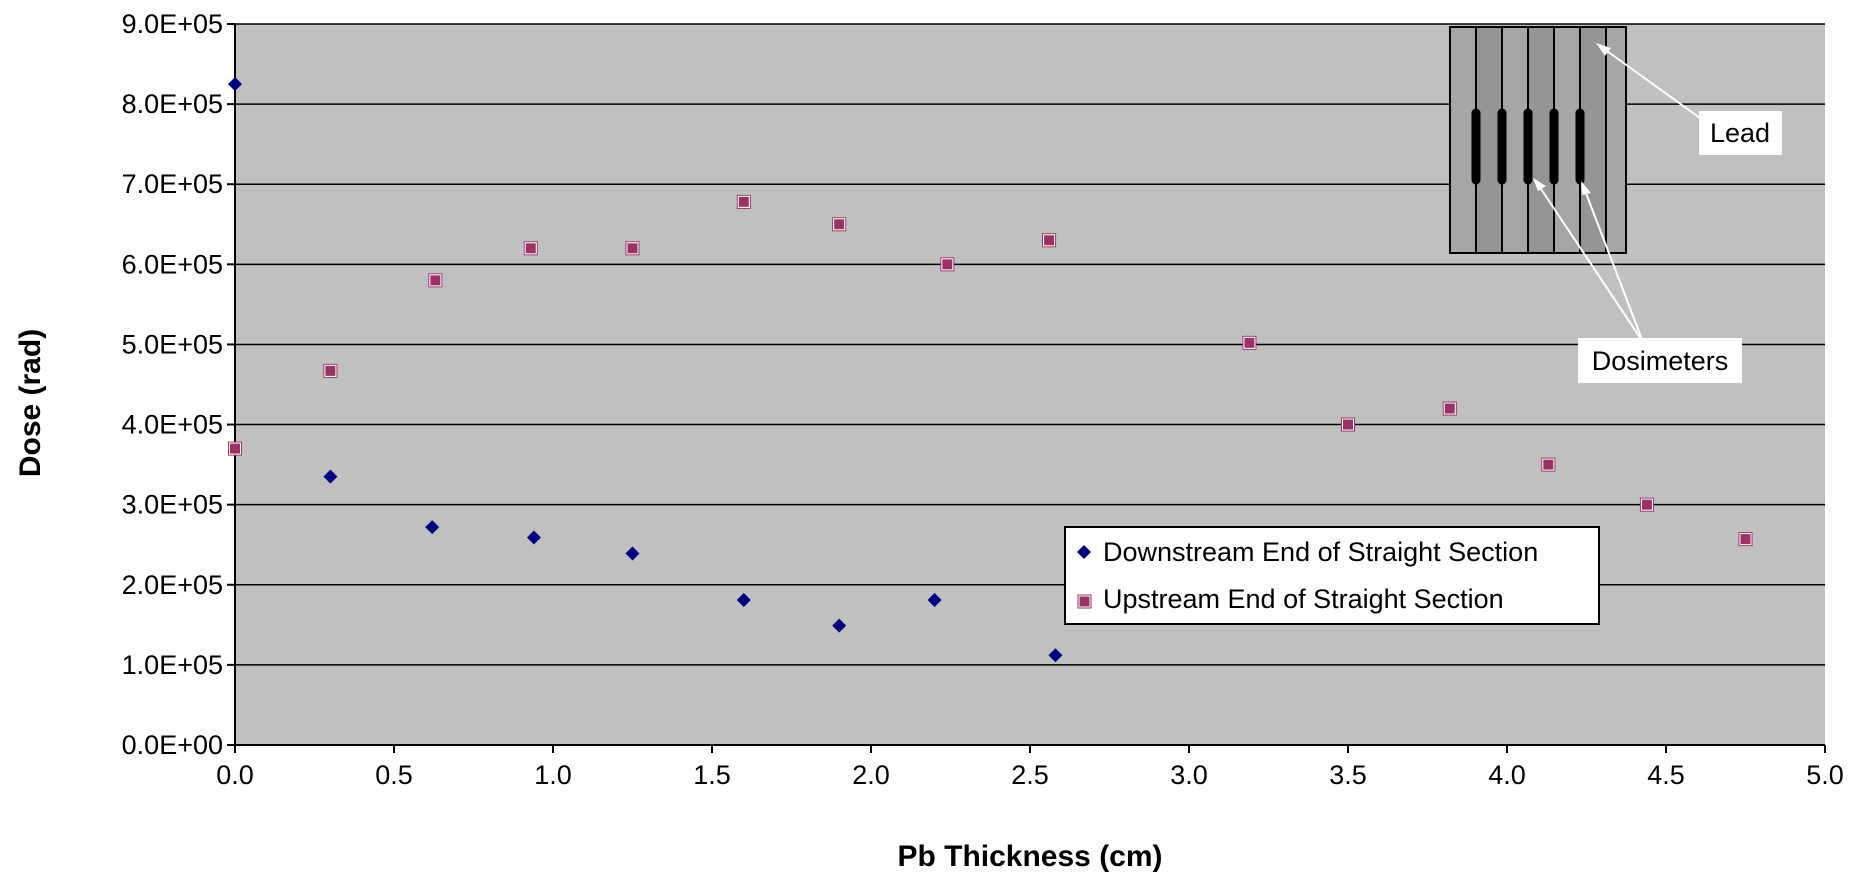 The width and height of the screenshot is (1856, 882). What do you see at coordinates (30, 403) in the screenshot?
I see `y-axis-title: Dose (rad)` at bounding box center [30, 403].